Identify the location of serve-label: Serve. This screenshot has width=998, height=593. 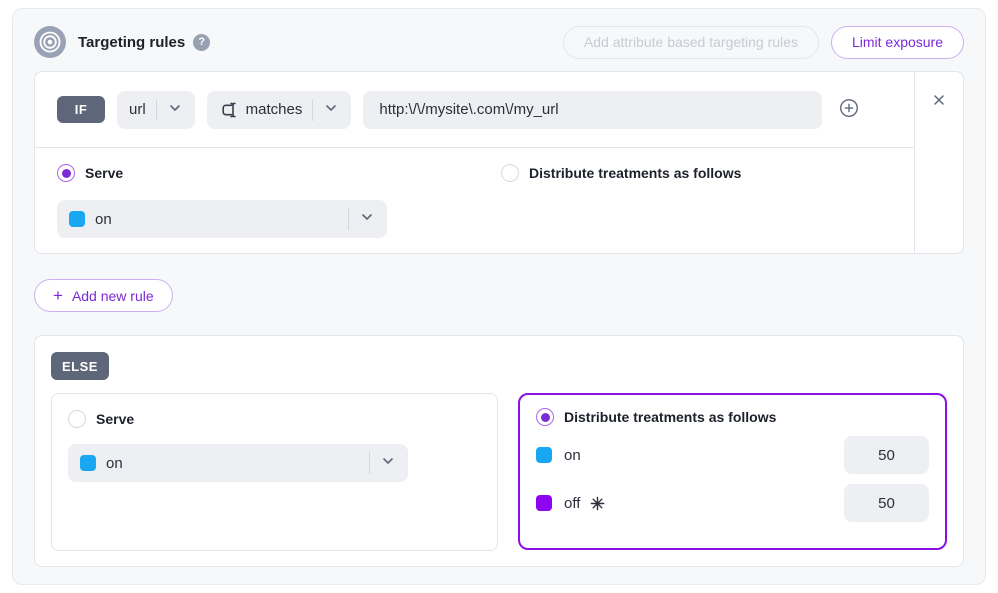
(104, 173).